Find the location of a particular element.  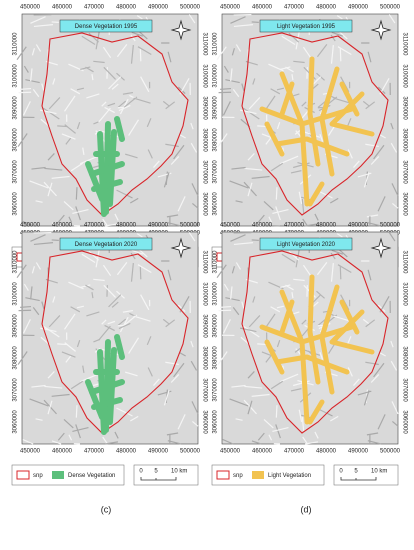

legend-label: snp is located at coordinates (38, 476).